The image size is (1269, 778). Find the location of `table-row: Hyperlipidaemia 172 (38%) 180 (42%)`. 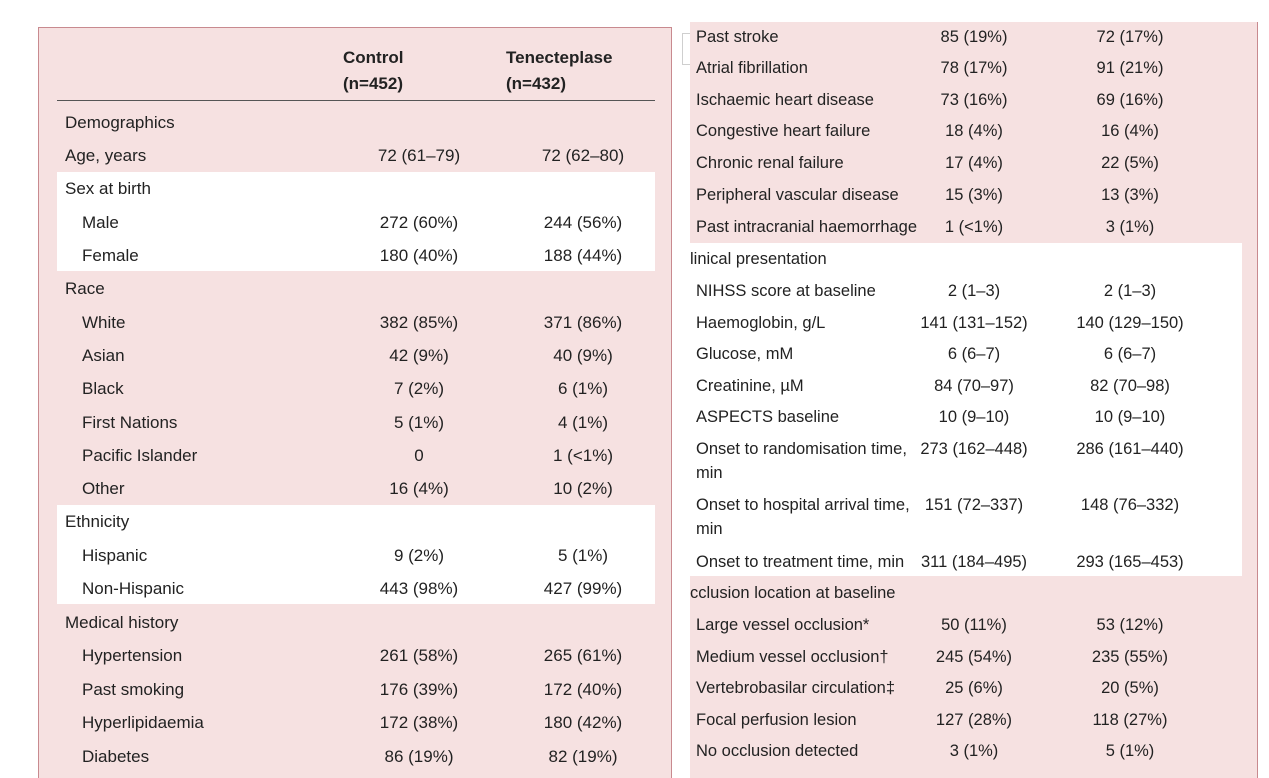

table-row: Hyperlipidaemia 172 (38%) 180 (42%) is located at coordinates (356, 722).